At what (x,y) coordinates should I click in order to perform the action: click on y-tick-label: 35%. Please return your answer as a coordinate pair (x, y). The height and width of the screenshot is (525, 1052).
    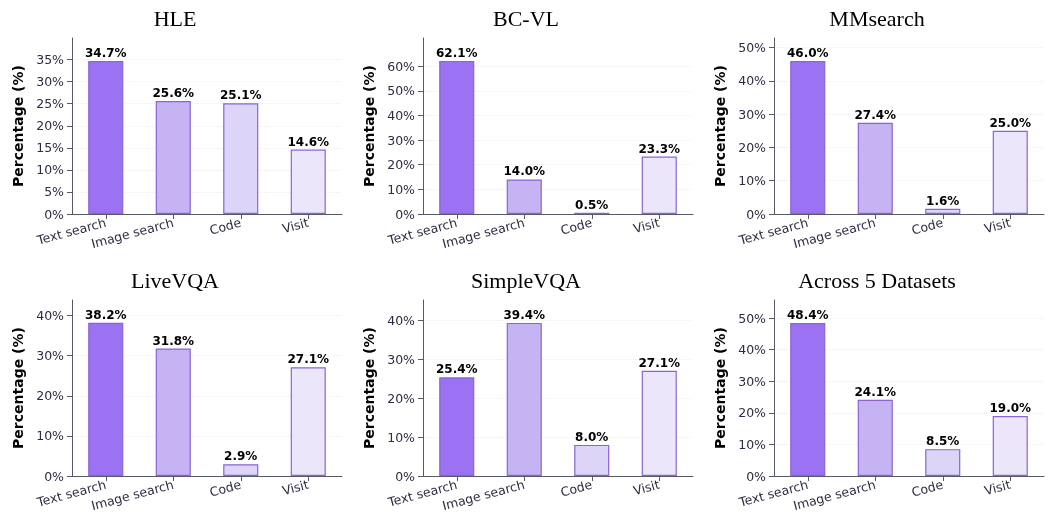
    Looking at the image, I should click on (50, 60).